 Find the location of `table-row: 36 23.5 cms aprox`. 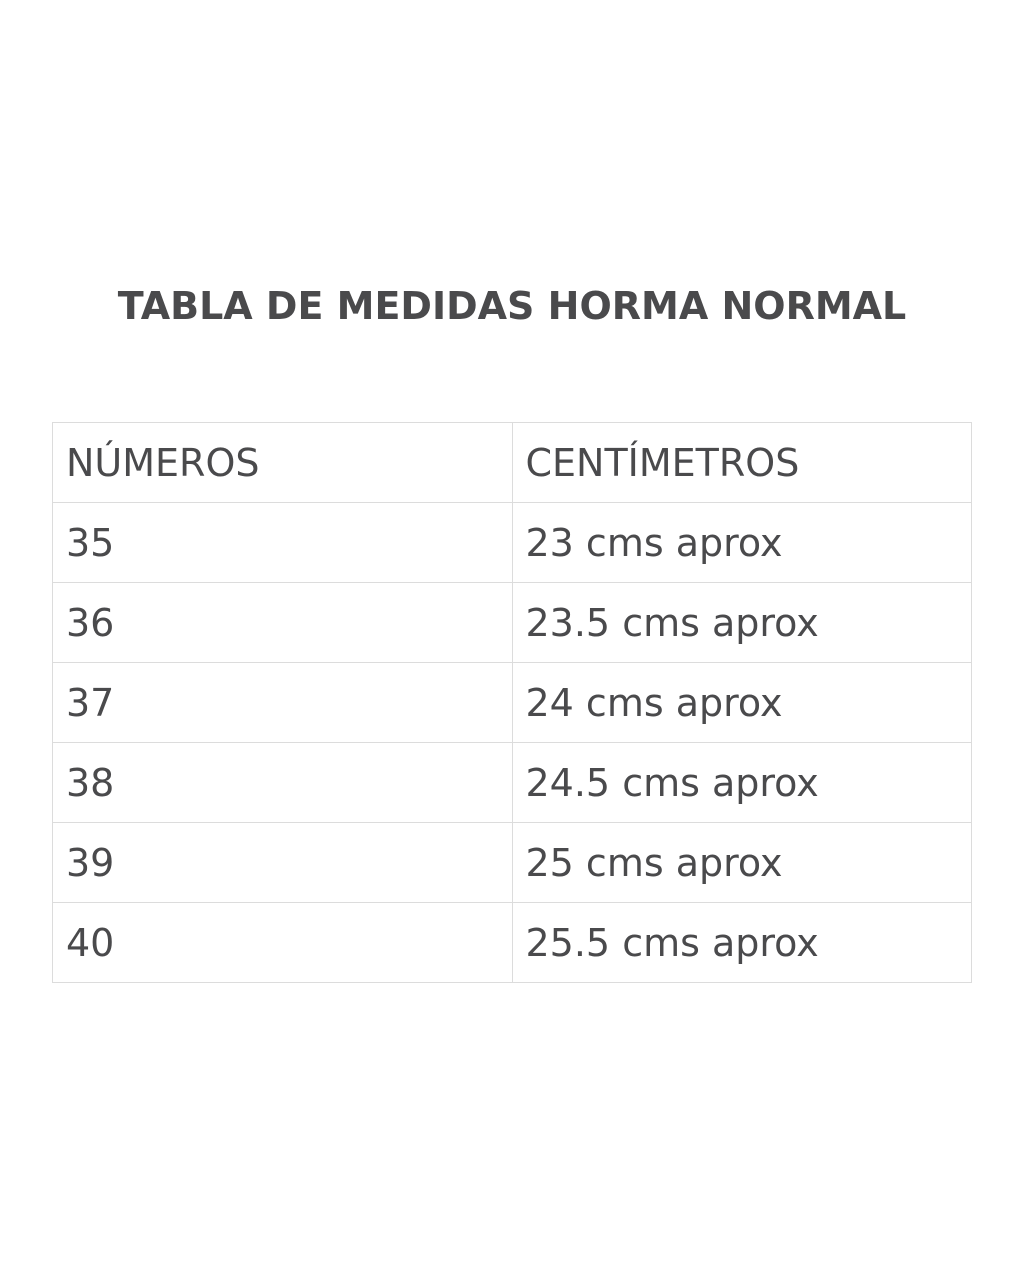

table-row: 36 23.5 cms aprox is located at coordinates (512, 622).